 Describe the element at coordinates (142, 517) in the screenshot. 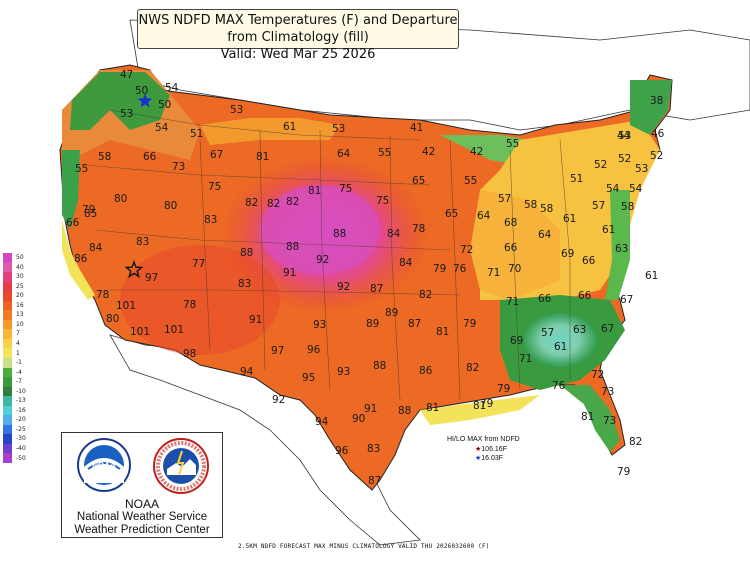

I see `logo-nws-label: National Weather Service` at that location.